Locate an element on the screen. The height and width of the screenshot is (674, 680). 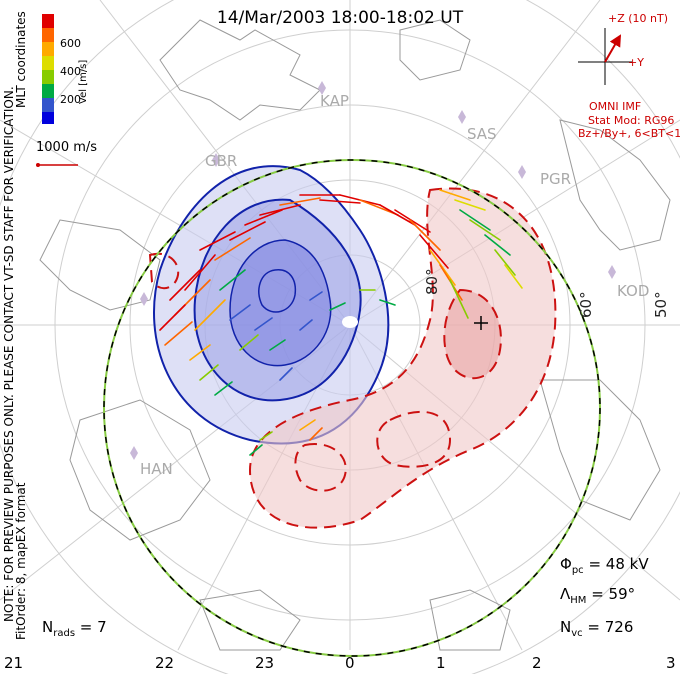
velocity-colorbar is located at coordinates (48, 69).